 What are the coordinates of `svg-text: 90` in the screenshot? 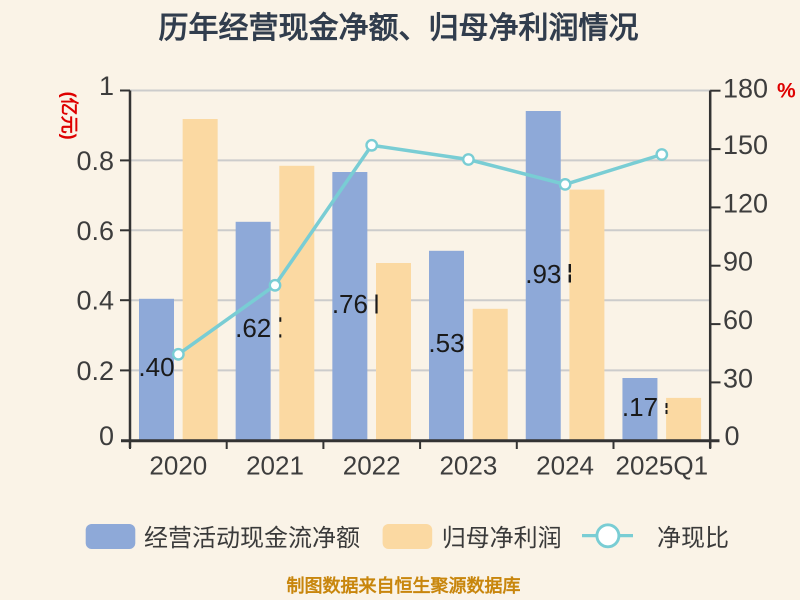 It's located at (738, 262).